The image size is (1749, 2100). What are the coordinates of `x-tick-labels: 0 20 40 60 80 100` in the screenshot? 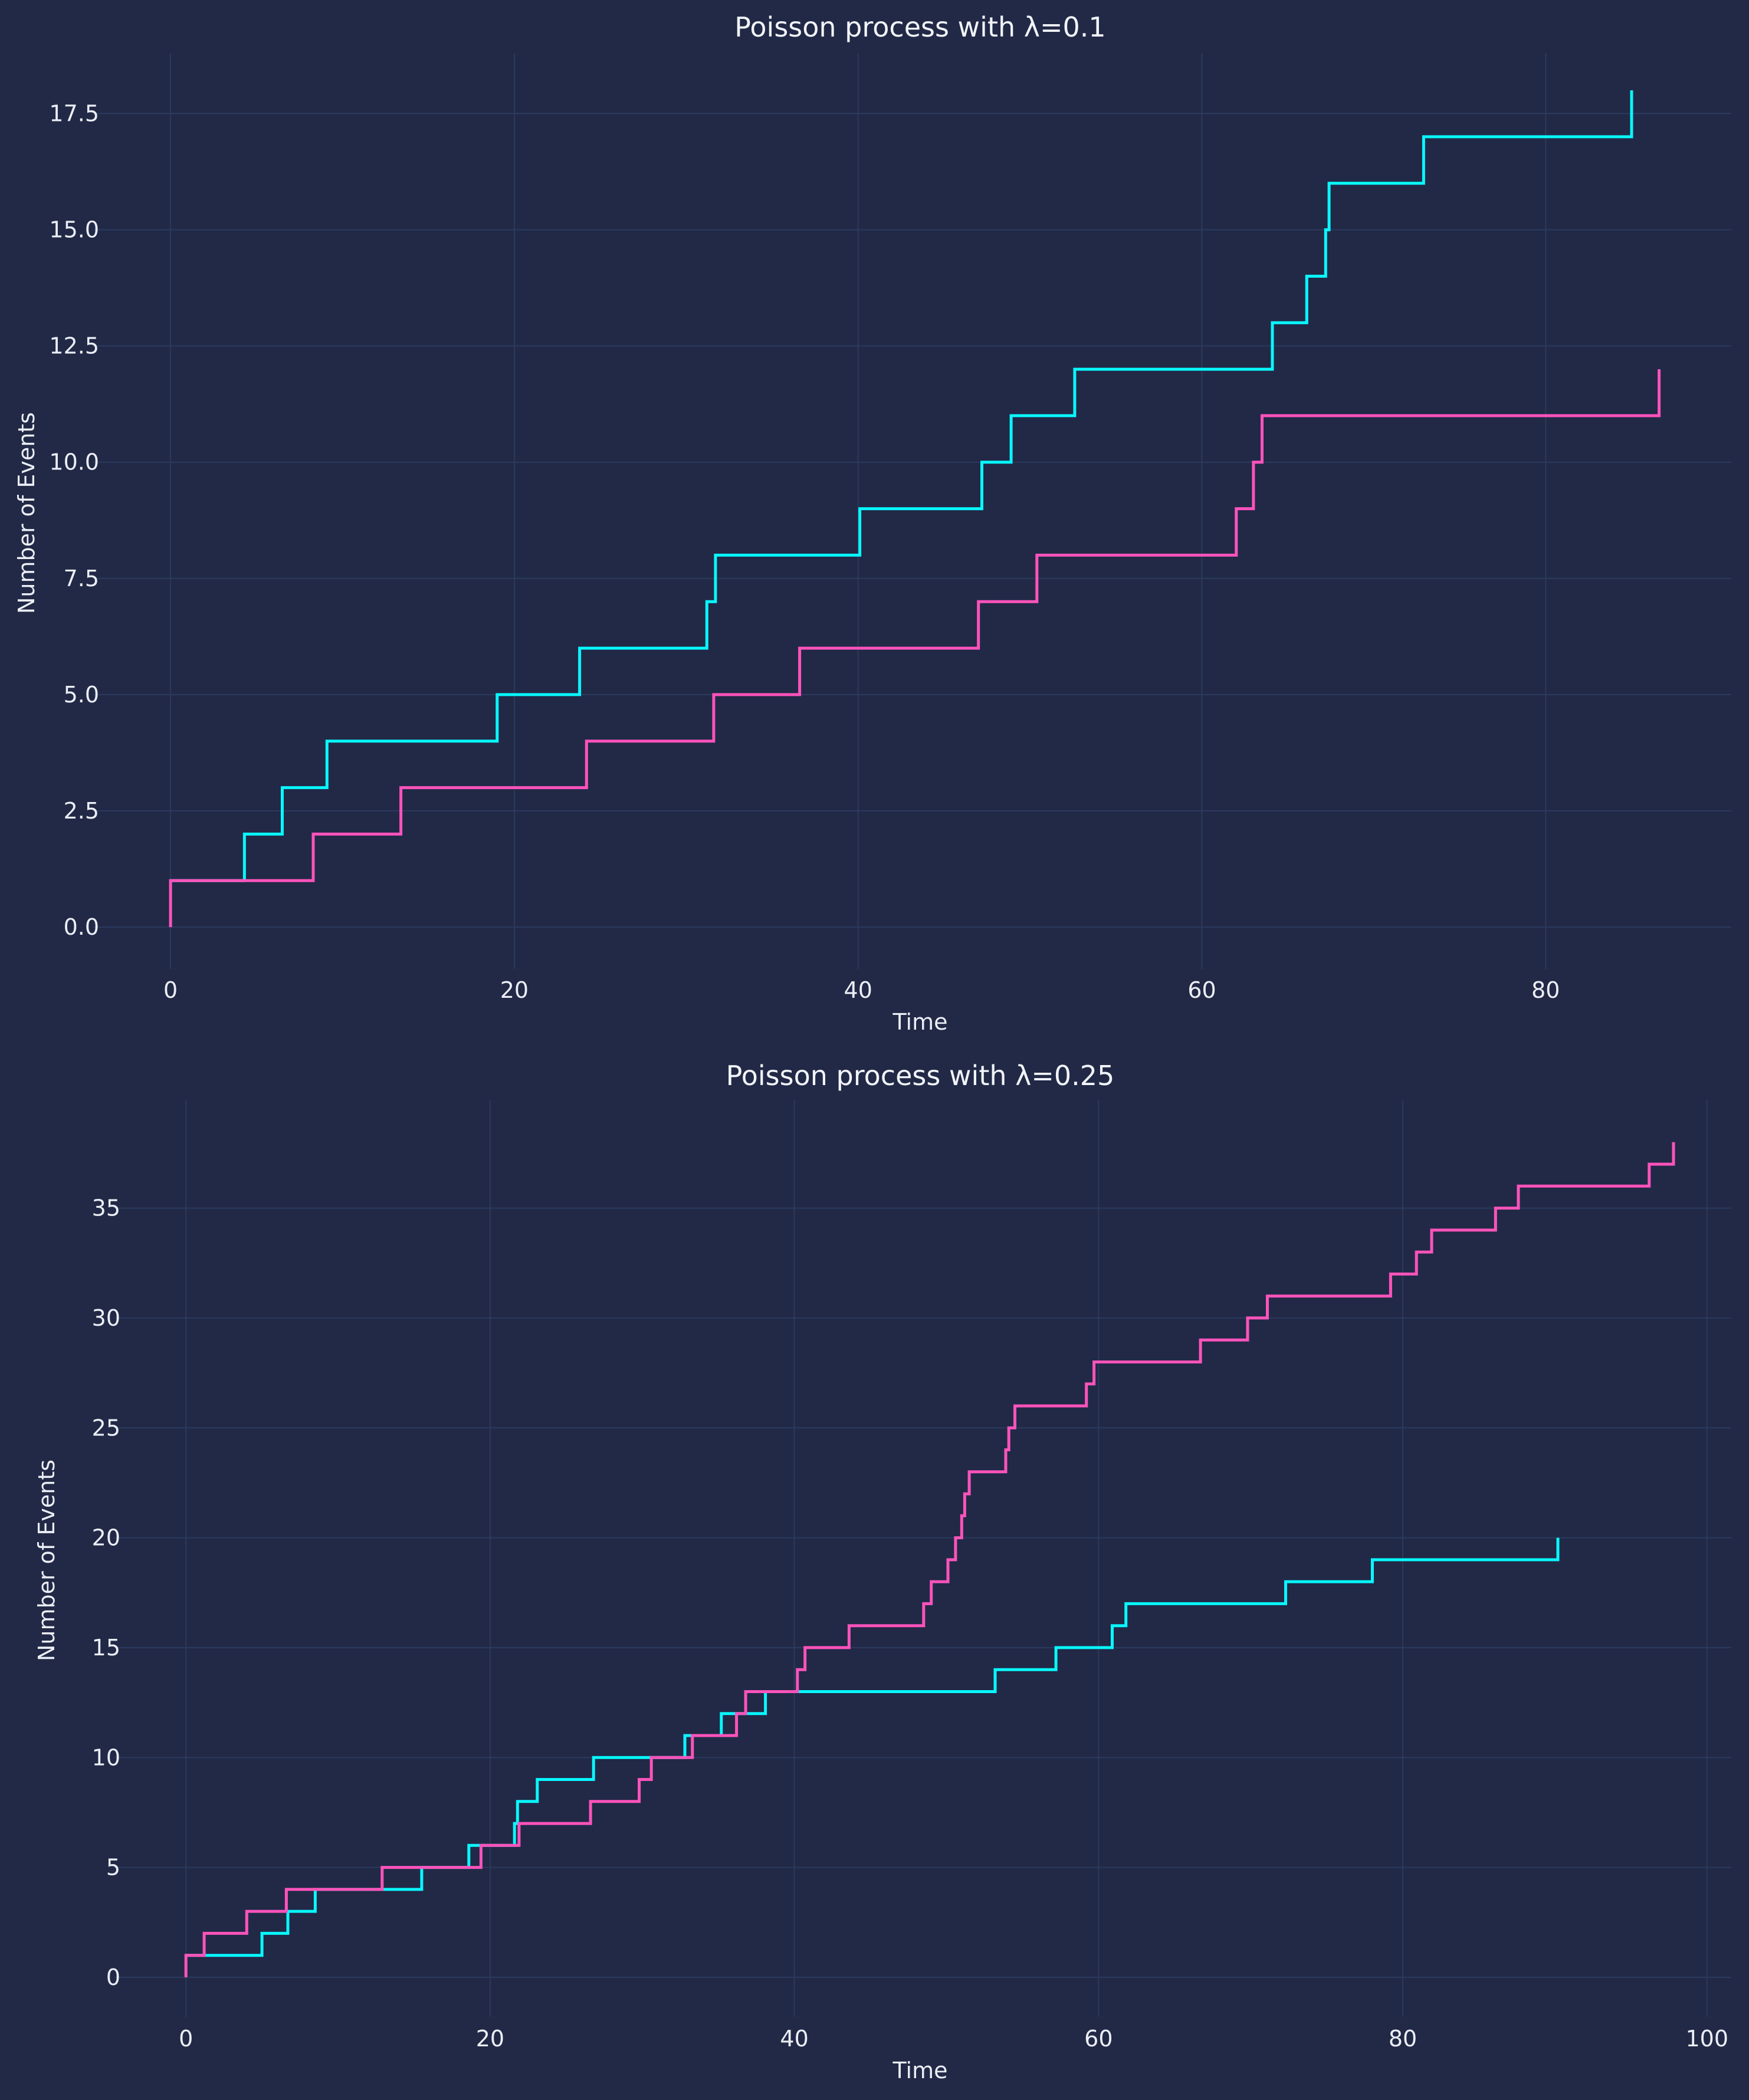 It's located at (954, 2039).